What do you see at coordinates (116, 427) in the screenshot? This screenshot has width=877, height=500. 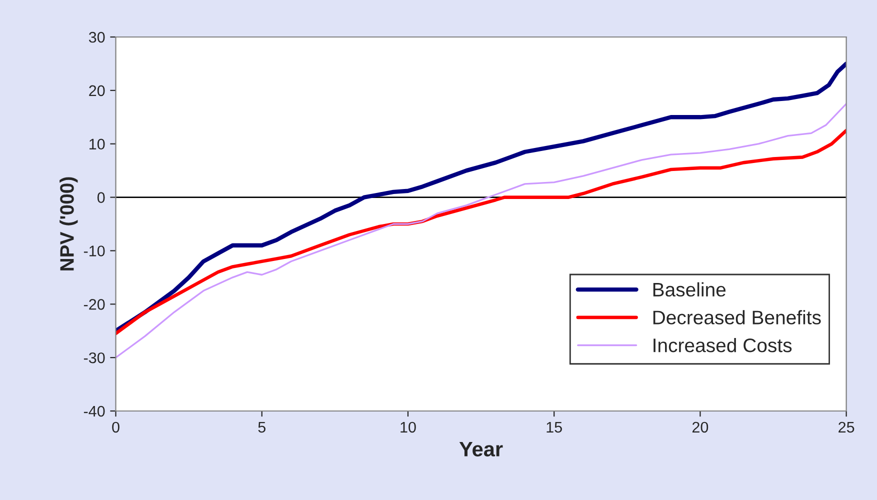 I see `x-tick-label: 0` at bounding box center [116, 427].